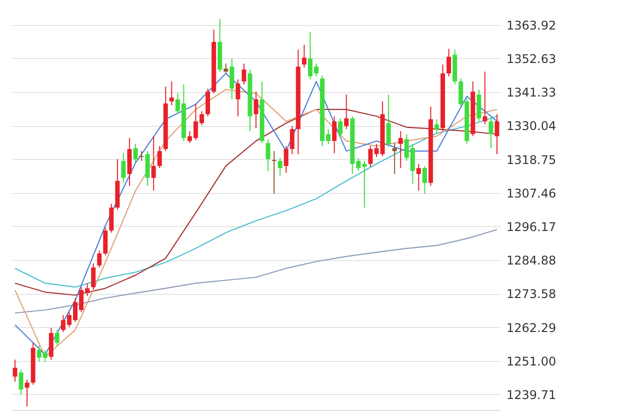  What do you see at coordinates (531, 261) in the screenshot?
I see `y-tick-label: 1284.88` at bounding box center [531, 261].